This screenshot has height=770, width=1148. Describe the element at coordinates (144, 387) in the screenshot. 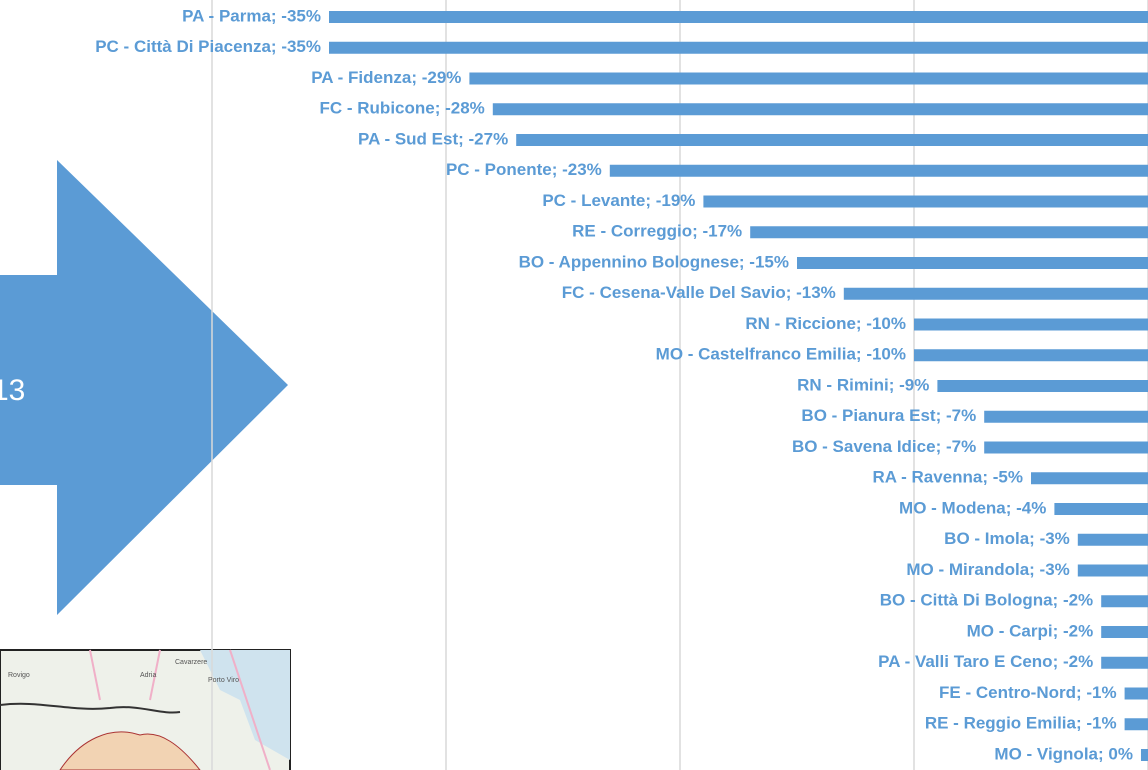

I see `arrow` at that location.